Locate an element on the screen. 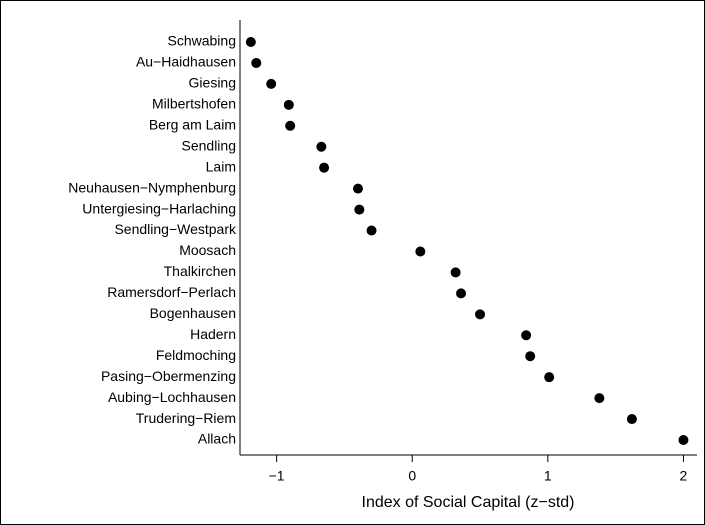  y-tick-label: Neuhausen−Nymphenburg is located at coordinates (152, 187).